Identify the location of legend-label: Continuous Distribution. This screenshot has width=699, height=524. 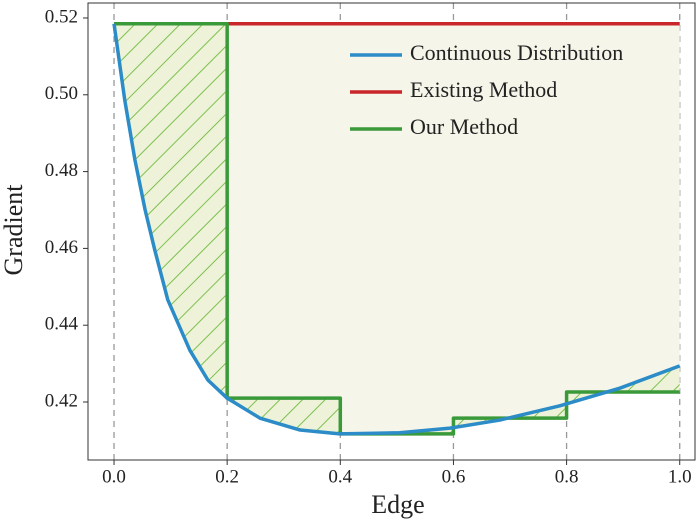
(516, 52).